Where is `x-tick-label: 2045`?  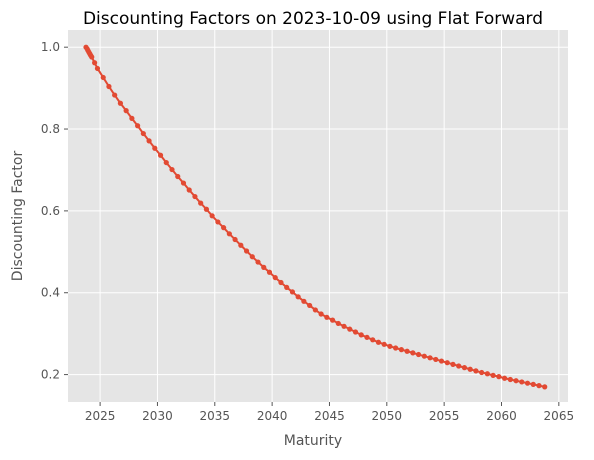
x-tick-label: 2045 is located at coordinates (329, 416).